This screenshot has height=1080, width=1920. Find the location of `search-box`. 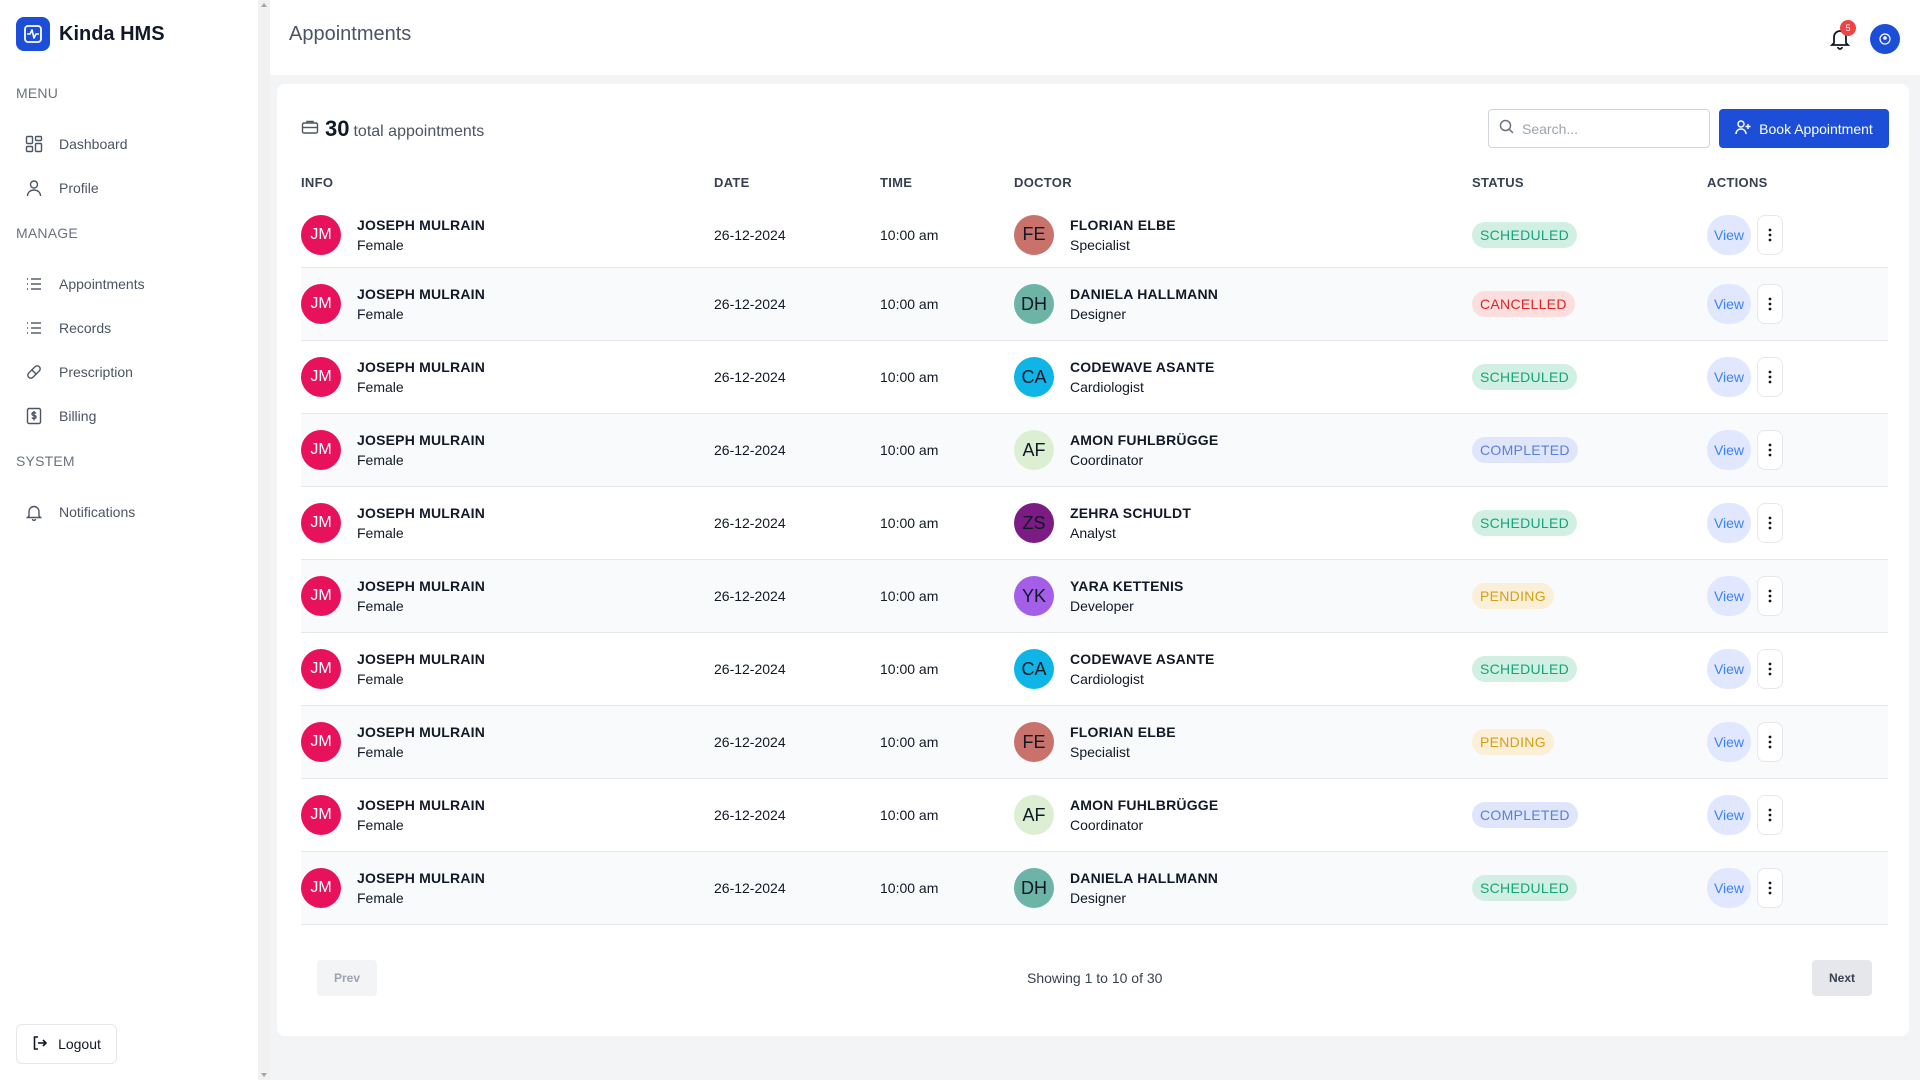

search-box is located at coordinates (1599, 128).